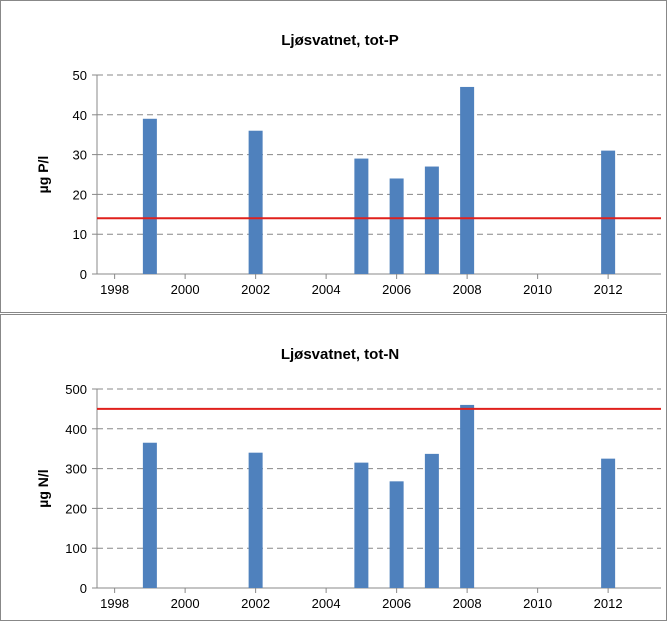 The width and height of the screenshot is (667, 626). I want to click on y-axis-label: µg N/l, so click(43, 488).